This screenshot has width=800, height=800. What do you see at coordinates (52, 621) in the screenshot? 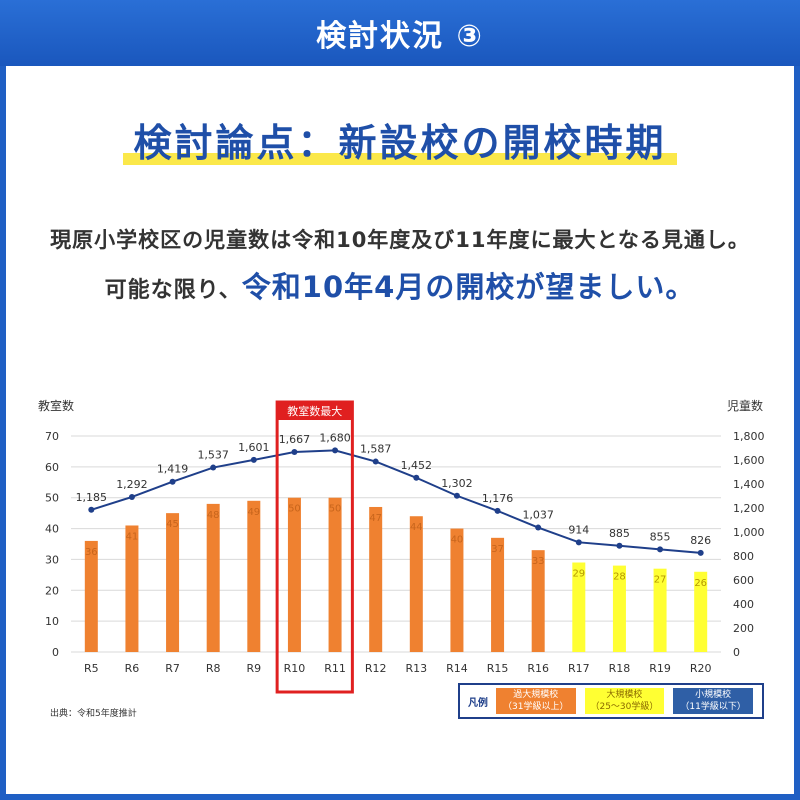
I see `y-tick-label: 10` at bounding box center [52, 621].